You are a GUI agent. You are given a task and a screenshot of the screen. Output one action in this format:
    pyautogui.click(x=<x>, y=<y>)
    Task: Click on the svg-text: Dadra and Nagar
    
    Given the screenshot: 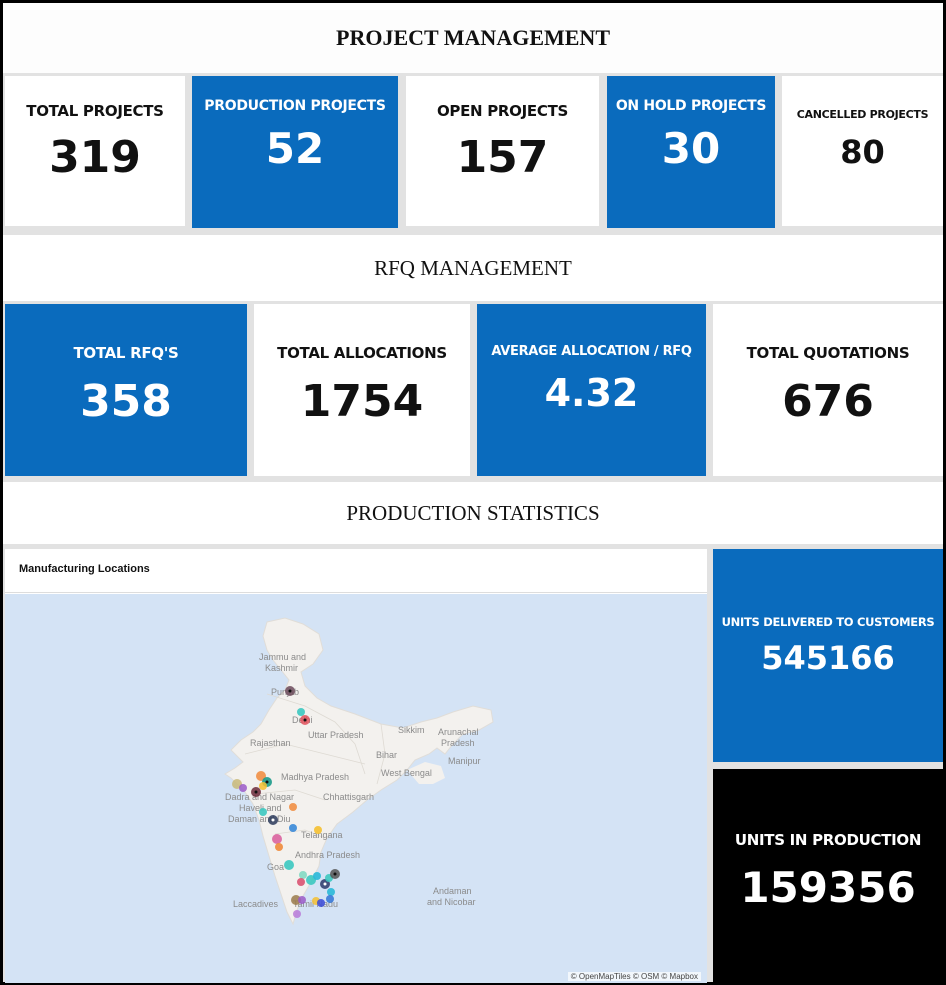 What is the action you would take?
    pyautogui.click(x=259, y=797)
    